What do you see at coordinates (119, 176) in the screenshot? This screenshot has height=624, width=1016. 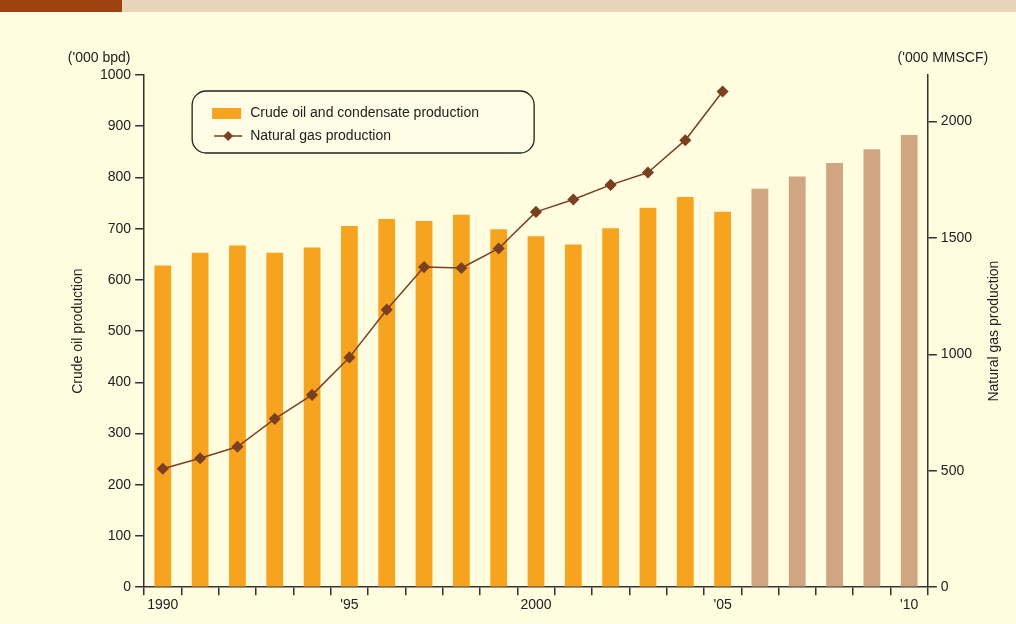 I see `y-tick-label: 800` at bounding box center [119, 176].